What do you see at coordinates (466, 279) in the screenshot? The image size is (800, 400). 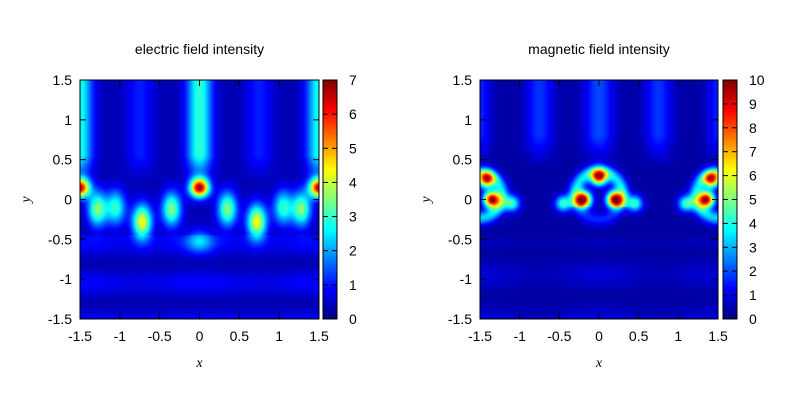 I see `magnetic-y-tick-label: -1` at bounding box center [466, 279].